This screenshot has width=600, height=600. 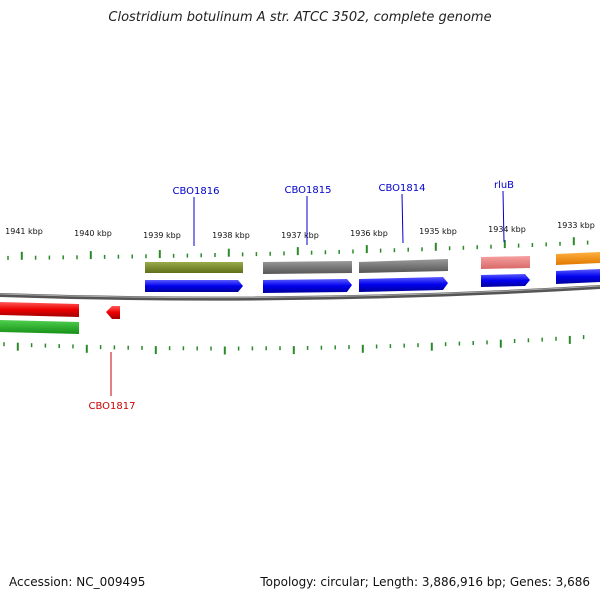 What do you see at coordinates (402, 213) in the screenshot?
I see `gene-label-cbo1814-group: CBO1814` at bounding box center [402, 213].